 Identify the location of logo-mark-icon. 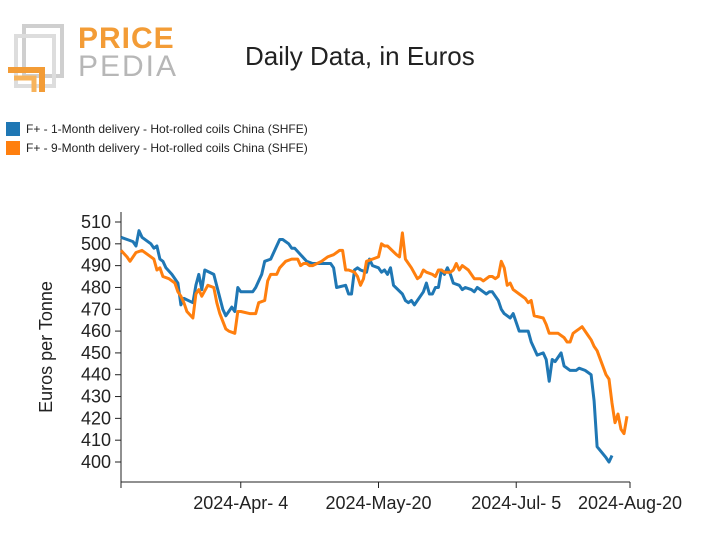
(36, 58).